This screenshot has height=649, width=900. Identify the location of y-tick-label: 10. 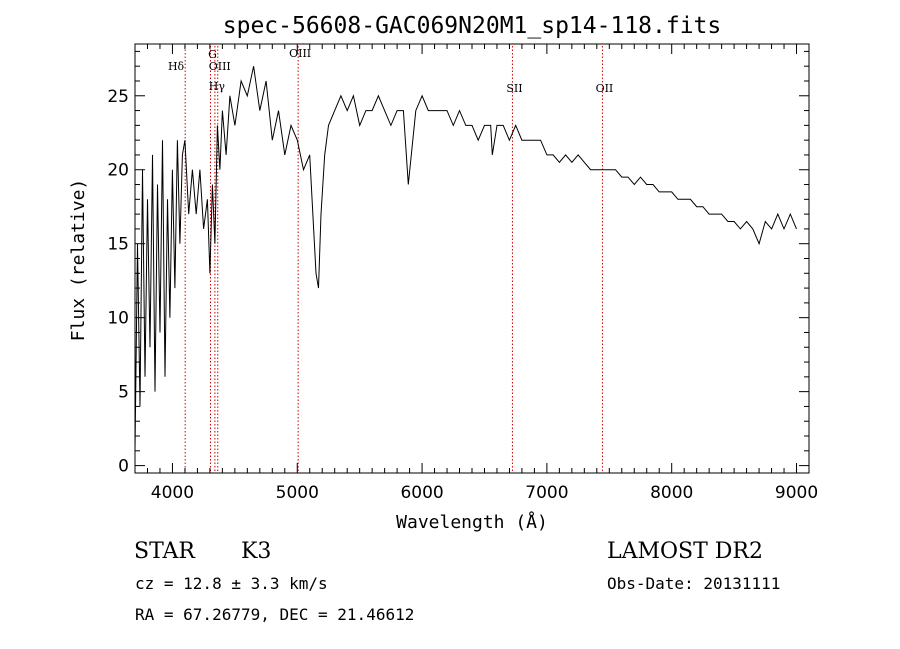
(118, 319).